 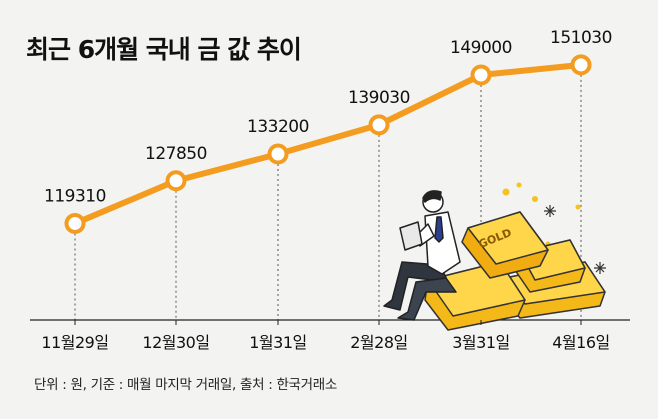 I want to click on data-label: 119310, so click(x=75, y=196).